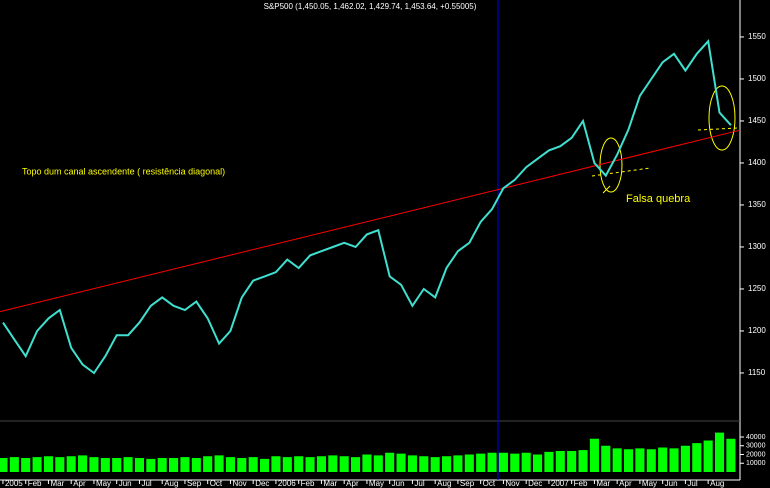 The height and width of the screenshot is (488, 770). I want to click on x-tick-label: 2007, so click(560, 483).